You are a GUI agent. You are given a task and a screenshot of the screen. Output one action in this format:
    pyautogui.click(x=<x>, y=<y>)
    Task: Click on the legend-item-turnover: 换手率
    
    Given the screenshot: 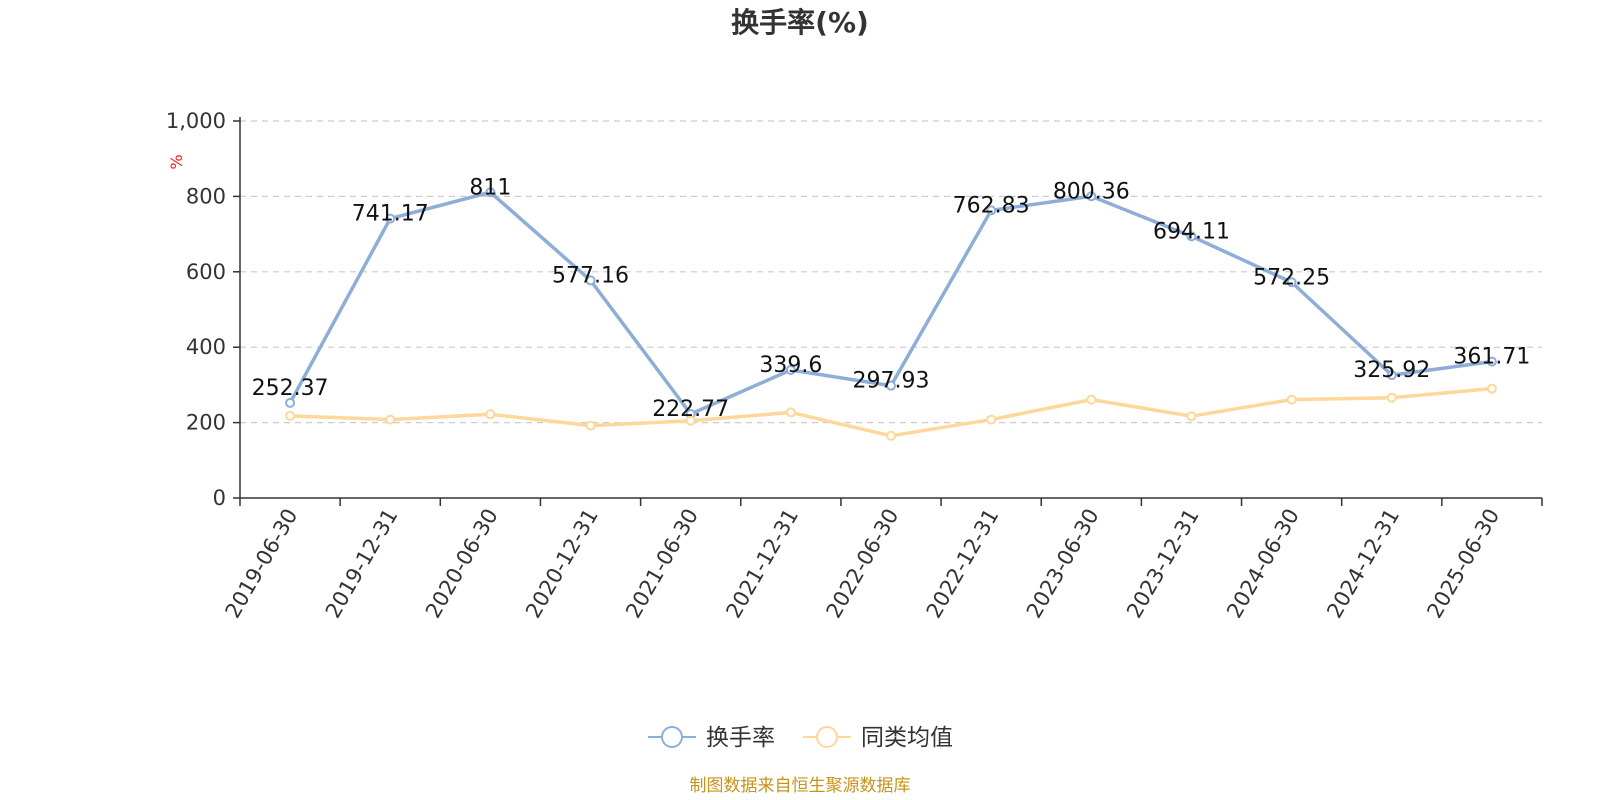 What is the action you would take?
    pyautogui.click(x=711, y=738)
    